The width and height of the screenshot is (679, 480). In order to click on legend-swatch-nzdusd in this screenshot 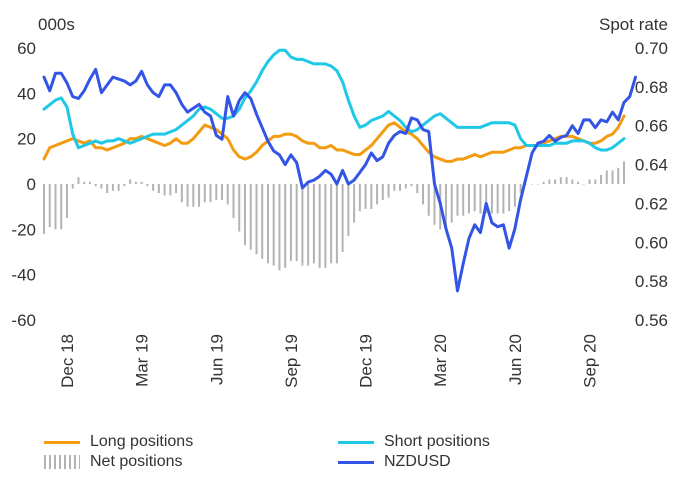, I will do `click(356, 462)`.